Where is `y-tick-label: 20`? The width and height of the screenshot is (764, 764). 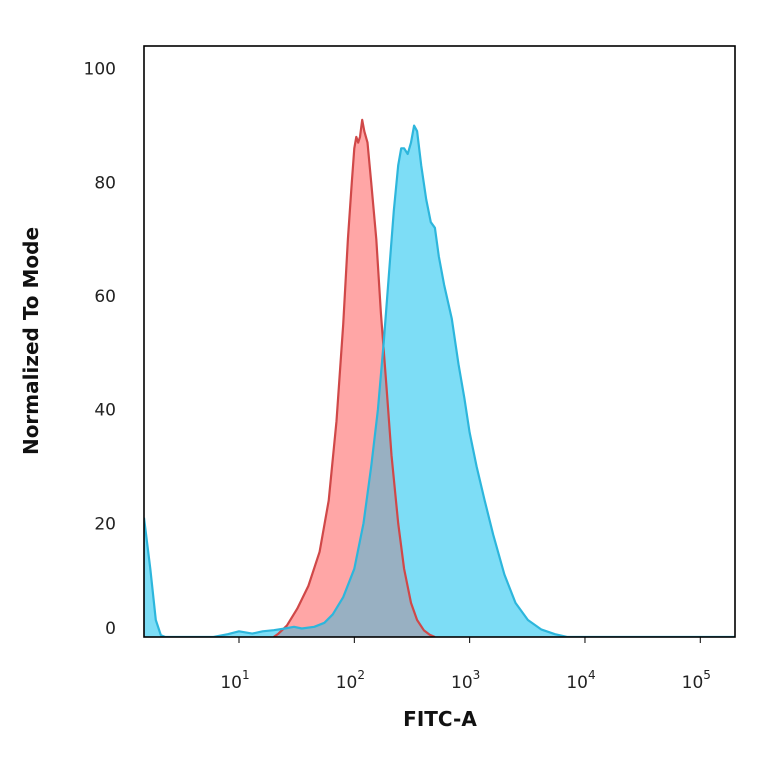
y-tick-label: 20 is located at coordinates (105, 524).